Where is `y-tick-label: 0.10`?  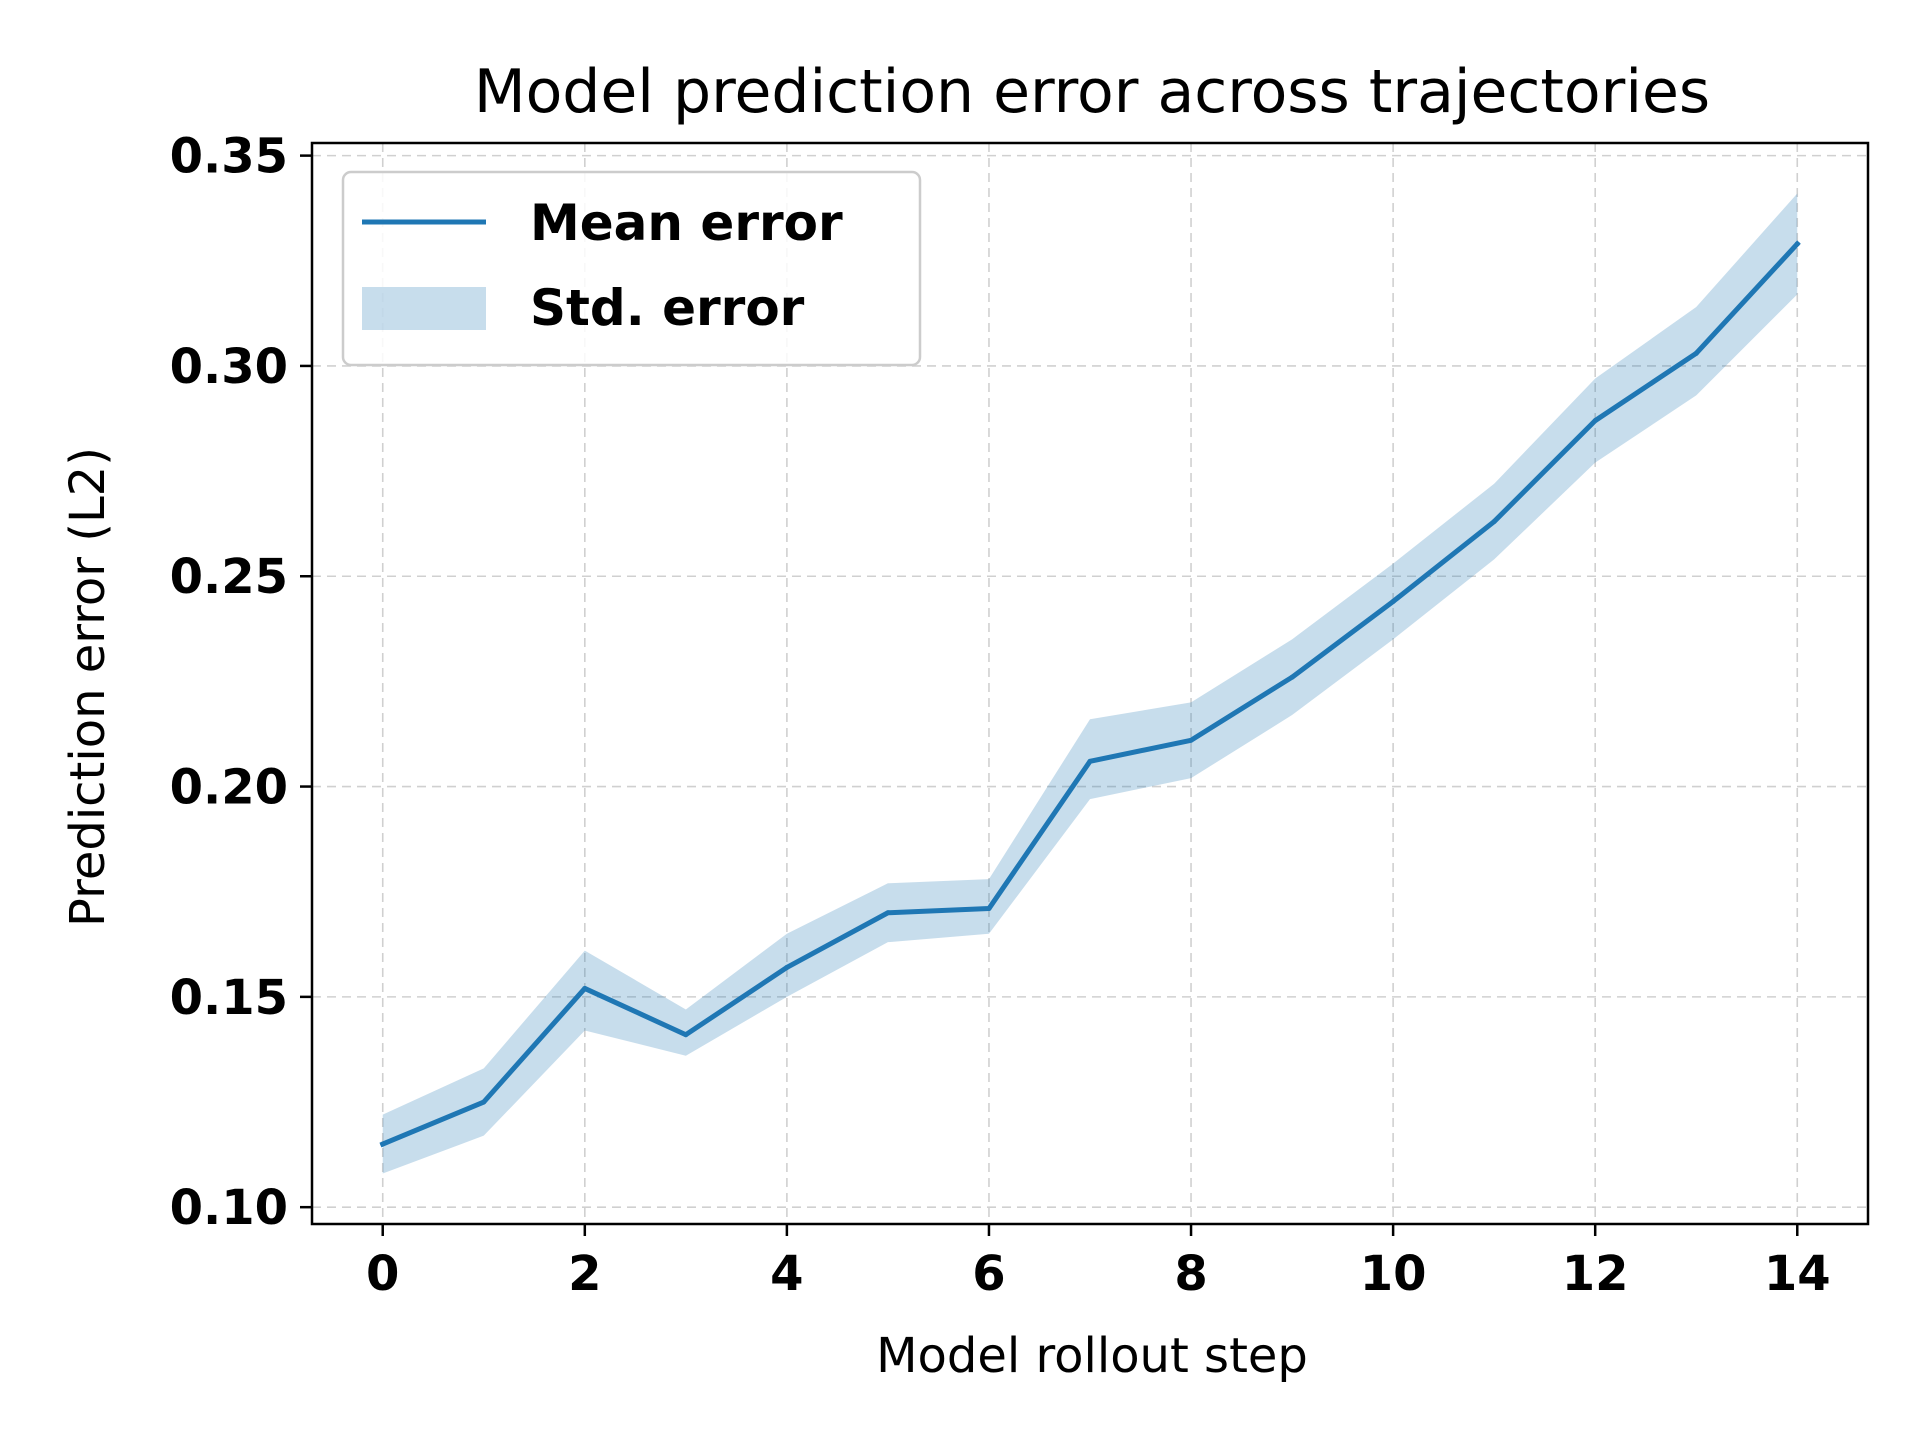 y-tick-label: 0.10 is located at coordinates (229, 1208).